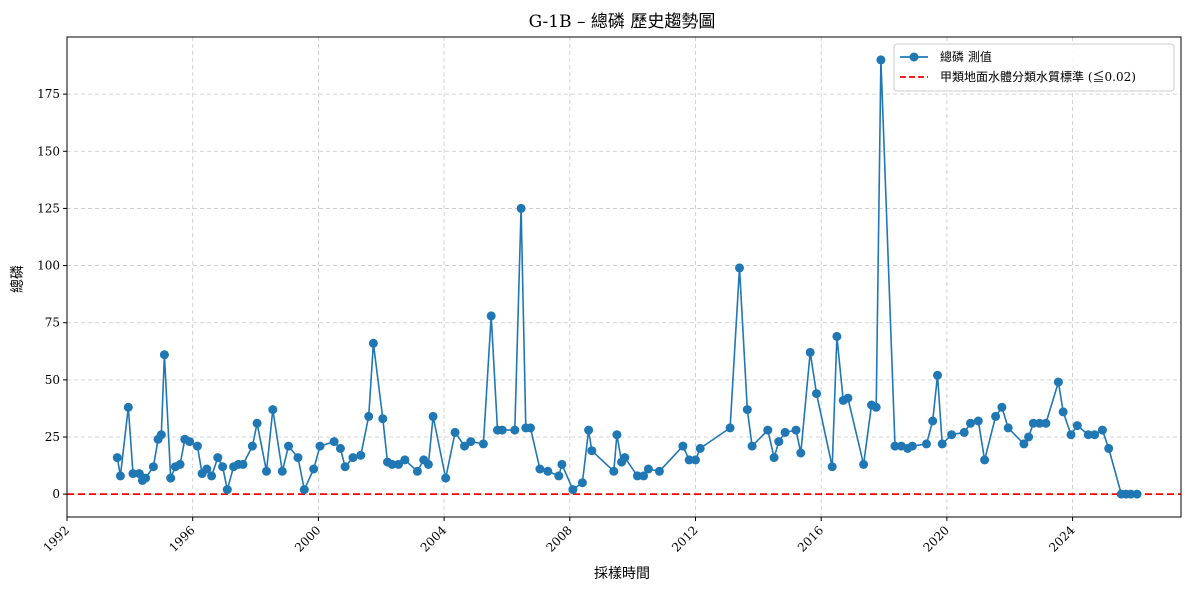 The width and height of the screenshot is (1189, 590). Describe the element at coordinates (56, 494) in the screenshot. I see `y-tick-label: 0` at that location.